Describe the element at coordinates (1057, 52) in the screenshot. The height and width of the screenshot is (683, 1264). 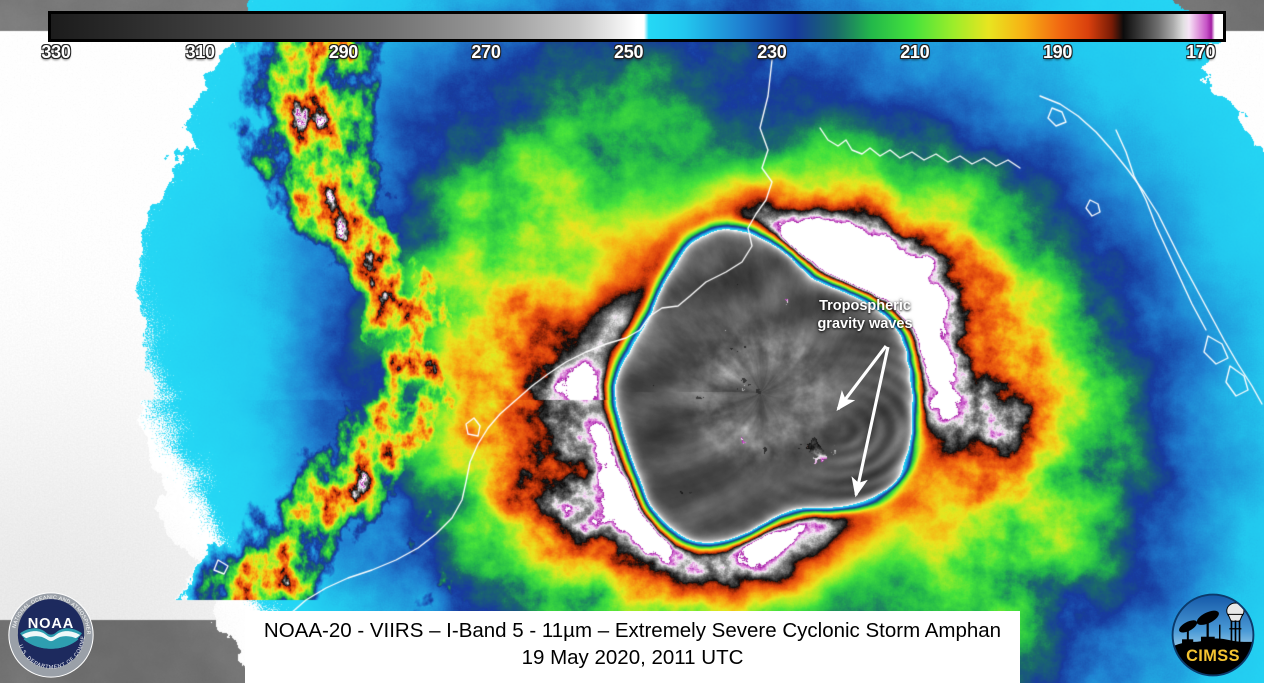
I see `colorbar-tick-190: 190` at that location.